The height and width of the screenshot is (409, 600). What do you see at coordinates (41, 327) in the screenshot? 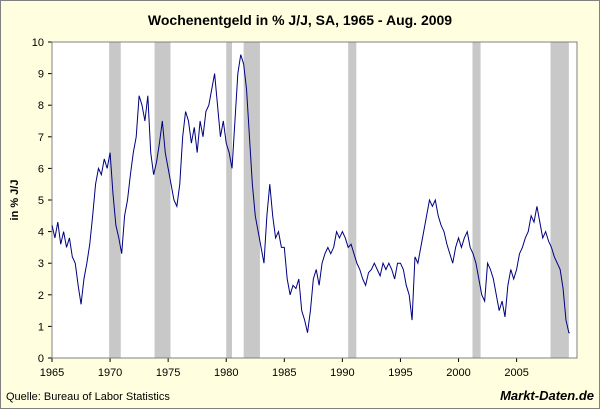
I see `y-tick-label: 1` at bounding box center [41, 327].